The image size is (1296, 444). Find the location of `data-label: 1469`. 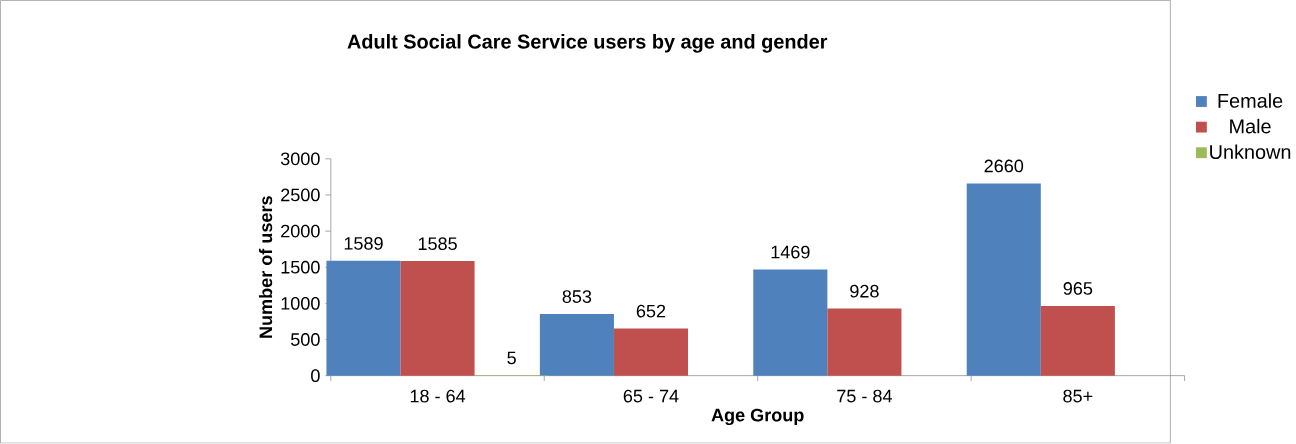

data-label: 1469 is located at coordinates (790, 252).